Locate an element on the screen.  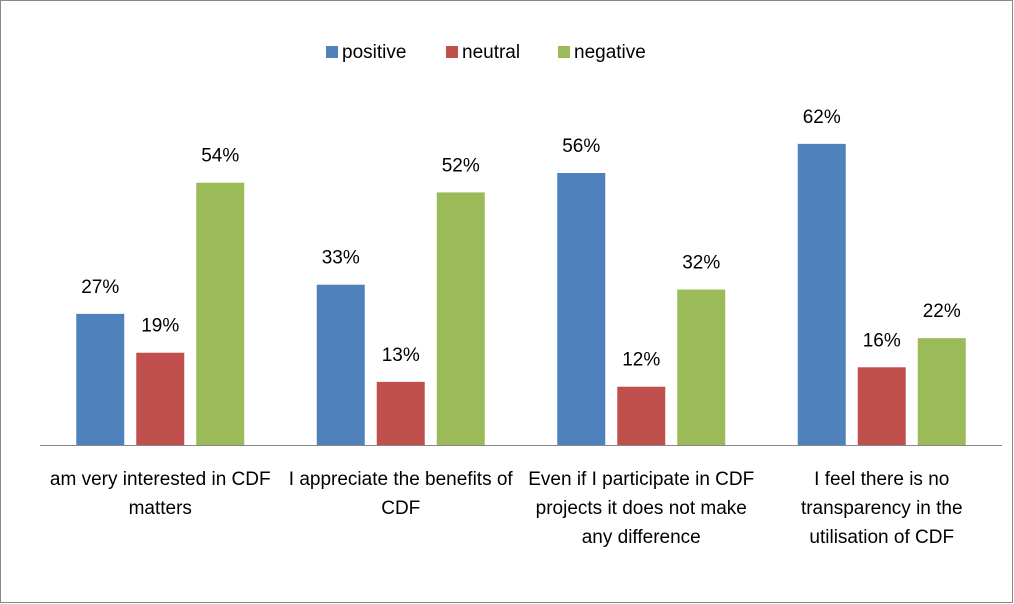
legend-label: neutral is located at coordinates (491, 52).